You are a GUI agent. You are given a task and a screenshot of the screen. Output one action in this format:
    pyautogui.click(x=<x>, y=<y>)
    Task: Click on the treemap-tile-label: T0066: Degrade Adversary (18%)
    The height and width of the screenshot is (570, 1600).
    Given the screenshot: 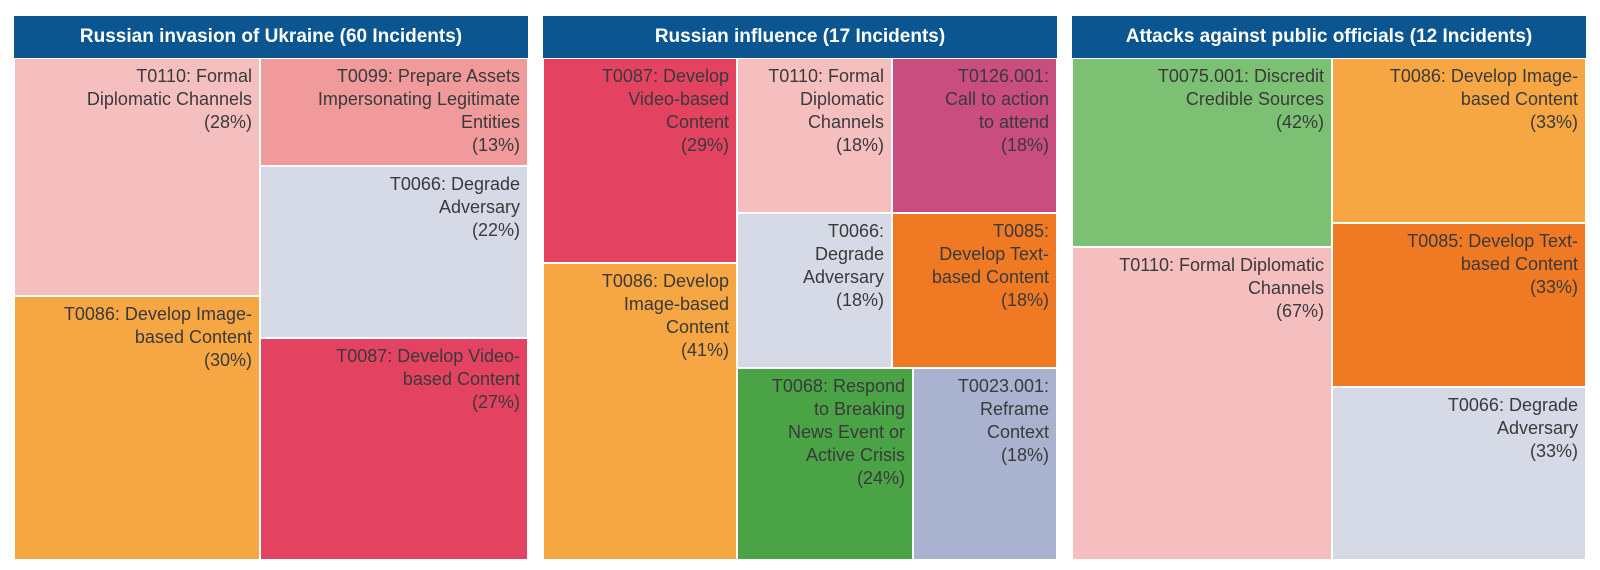 What is the action you would take?
    pyautogui.click(x=843, y=265)
    